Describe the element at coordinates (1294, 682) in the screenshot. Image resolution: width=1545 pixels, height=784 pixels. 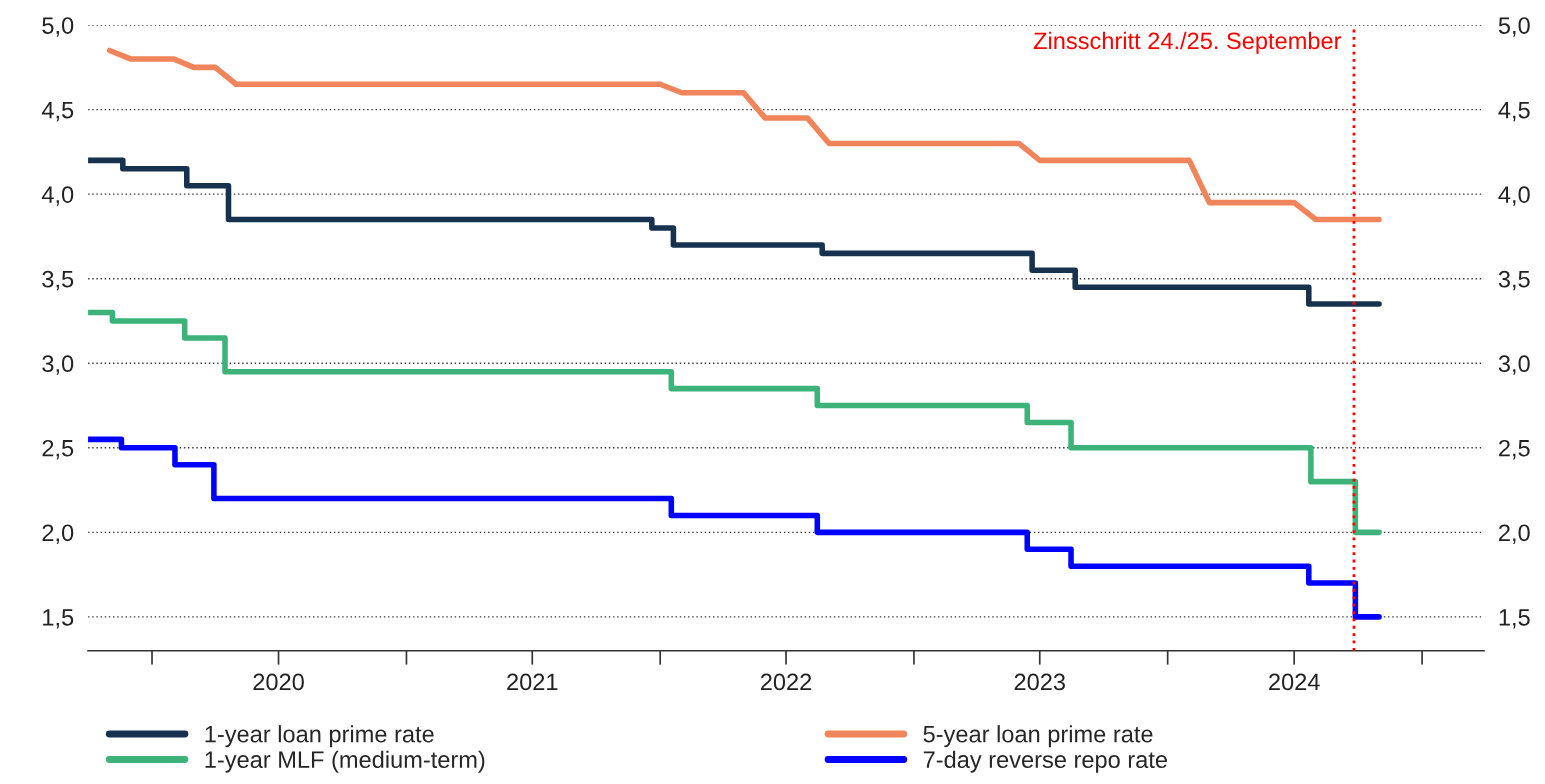
I see `x-tick-label: 2024` at that location.